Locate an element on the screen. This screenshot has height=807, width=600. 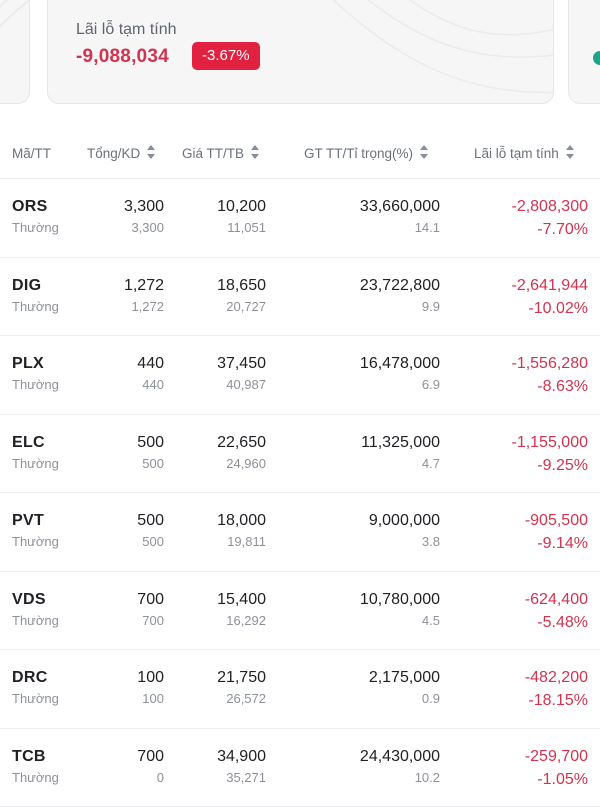
pnl-percent: -9.25% is located at coordinates (549, 465).